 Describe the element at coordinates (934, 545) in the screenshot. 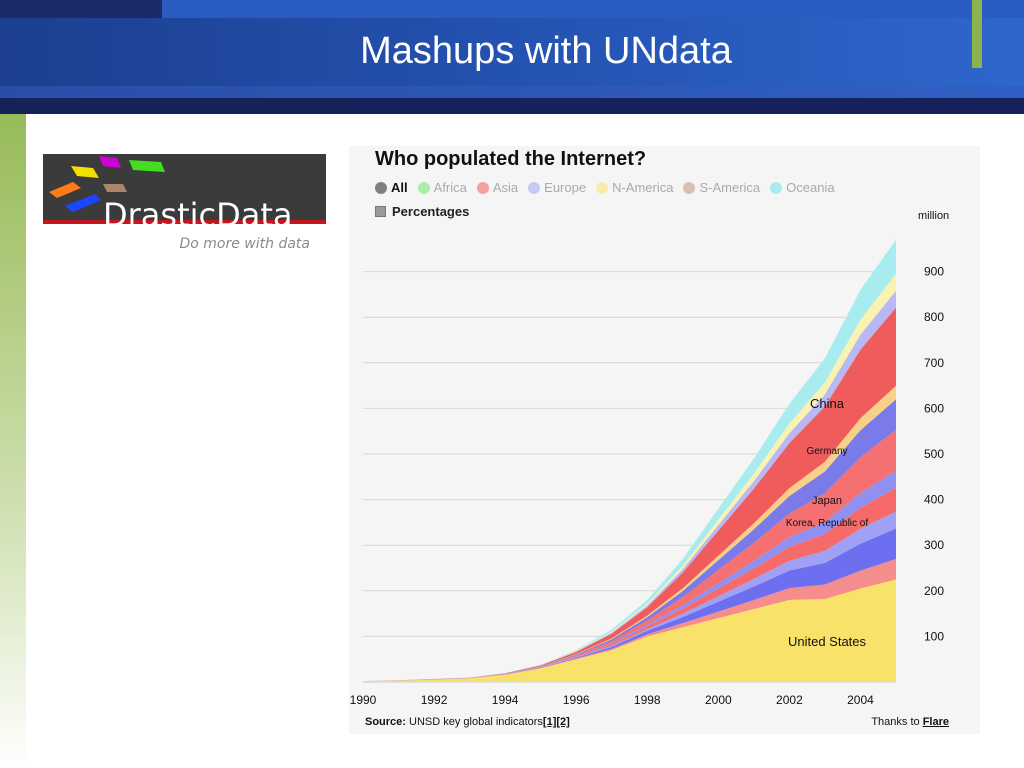

I see `y-tick-label: 300` at that location.